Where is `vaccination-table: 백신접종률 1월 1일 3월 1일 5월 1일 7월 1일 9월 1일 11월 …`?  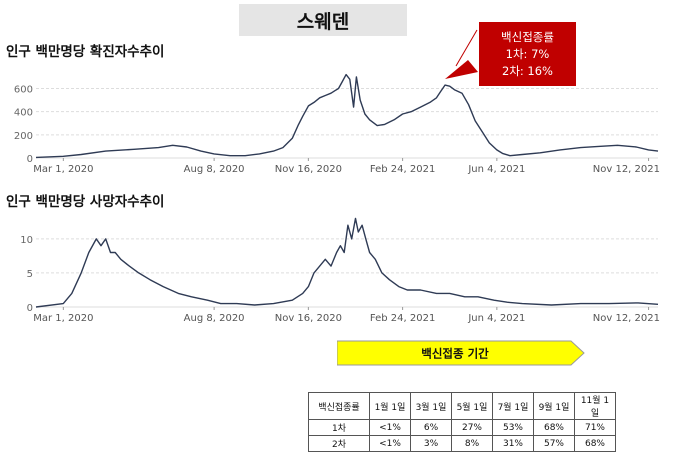
vaccination-table: 백신접종률 1월 1일 3월 1일 5월 1일 7월 1일 9월 1일 11월 … is located at coordinates (462, 422).